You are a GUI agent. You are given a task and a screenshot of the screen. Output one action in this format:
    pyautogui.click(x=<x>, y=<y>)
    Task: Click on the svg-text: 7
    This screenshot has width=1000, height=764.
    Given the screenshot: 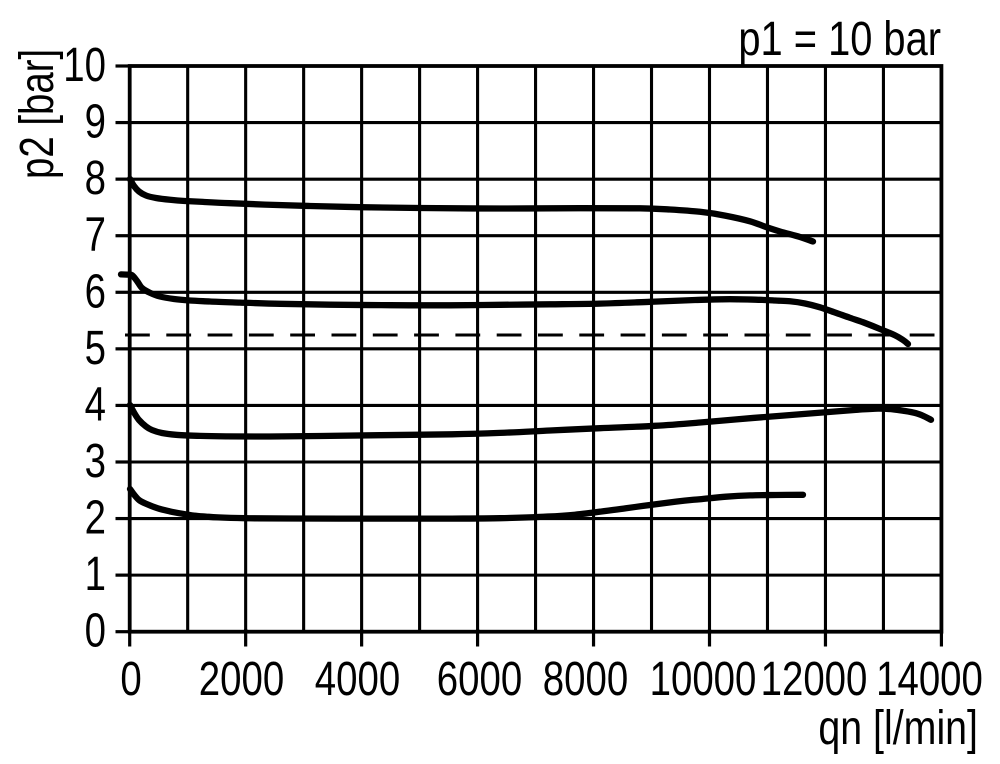 What is the action you would take?
    pyautogui.click(x=95, y=235)
    